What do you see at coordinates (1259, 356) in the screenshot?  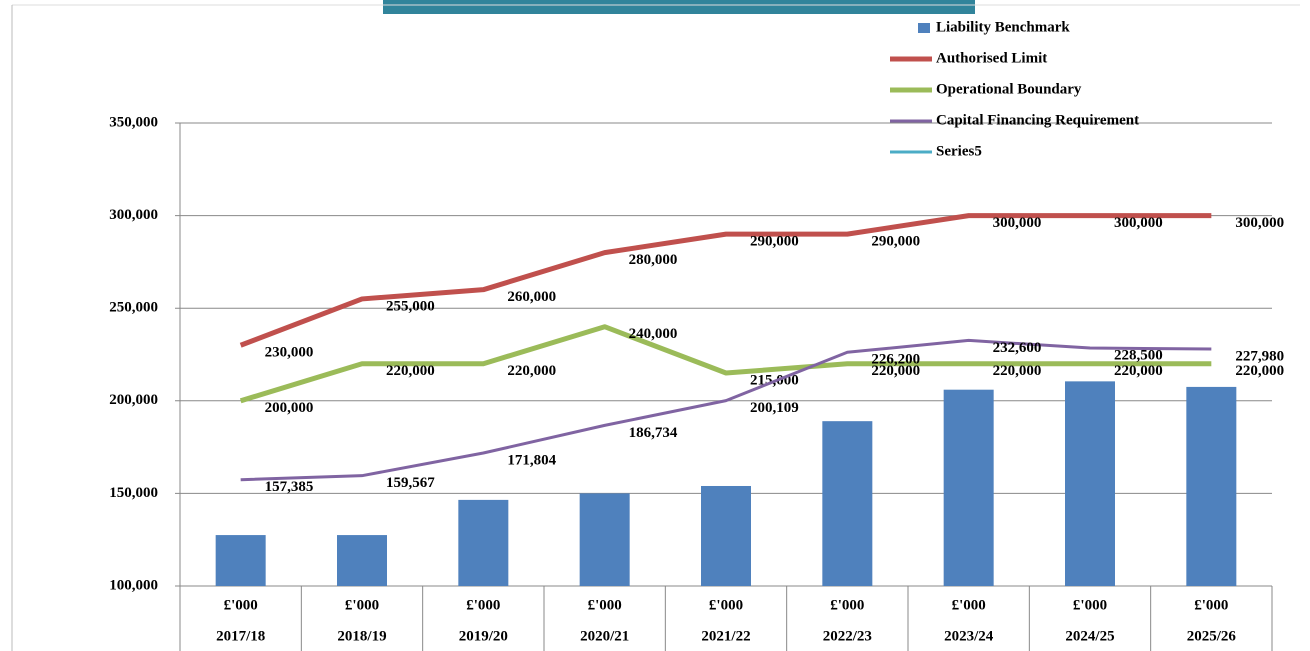 I see `data-label: 227,980` at bounding box center [1259, 356].